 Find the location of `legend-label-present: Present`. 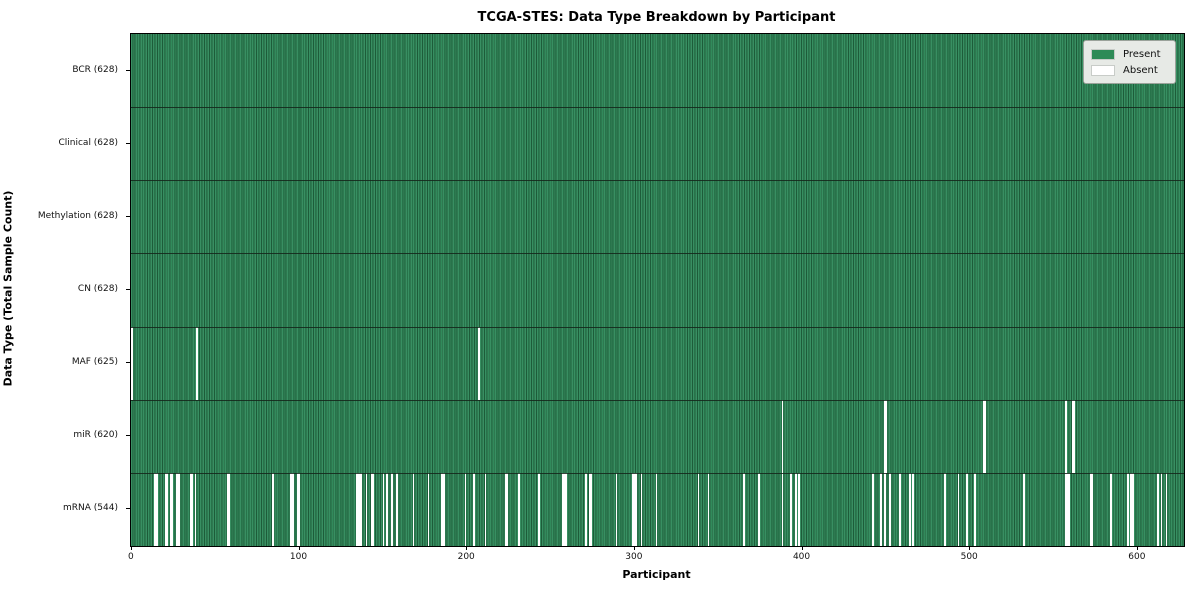

legend-label-present: Present is located at coordinates (1142, 54).